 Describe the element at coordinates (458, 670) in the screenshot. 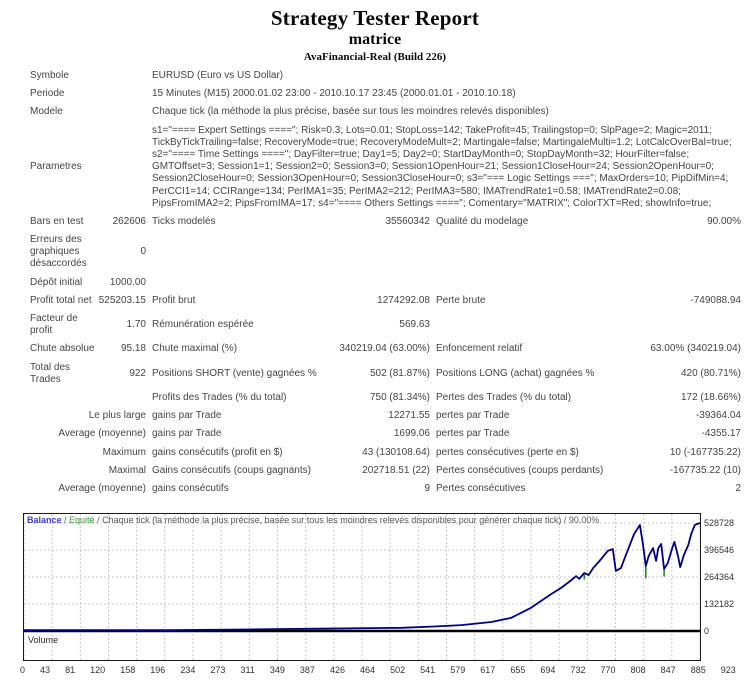

I see `x-axis-tick: 579` at that location.